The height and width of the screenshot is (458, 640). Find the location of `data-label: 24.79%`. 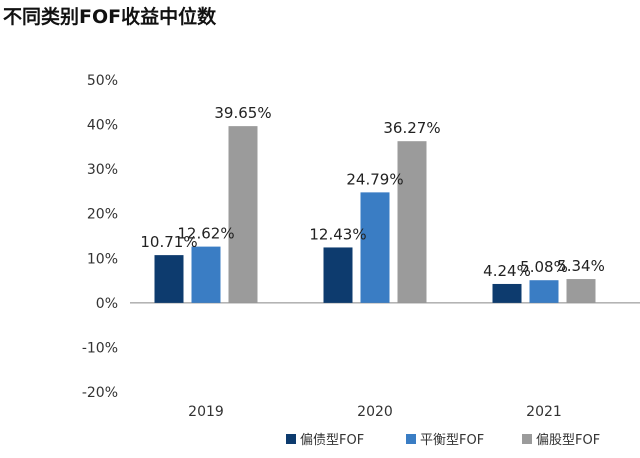

data-label: 24.79% is located at coordinates (374, 179).